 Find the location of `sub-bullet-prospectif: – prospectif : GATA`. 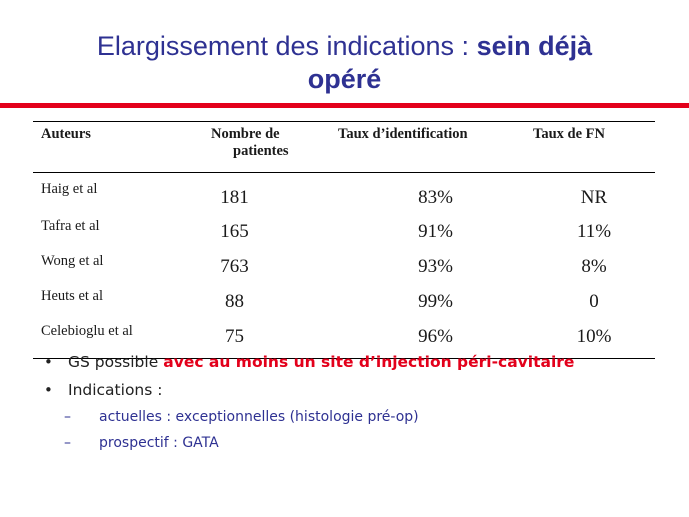

sub-bullet-prospectif: – prospectif : GATA is located at coordinates (354, 443).